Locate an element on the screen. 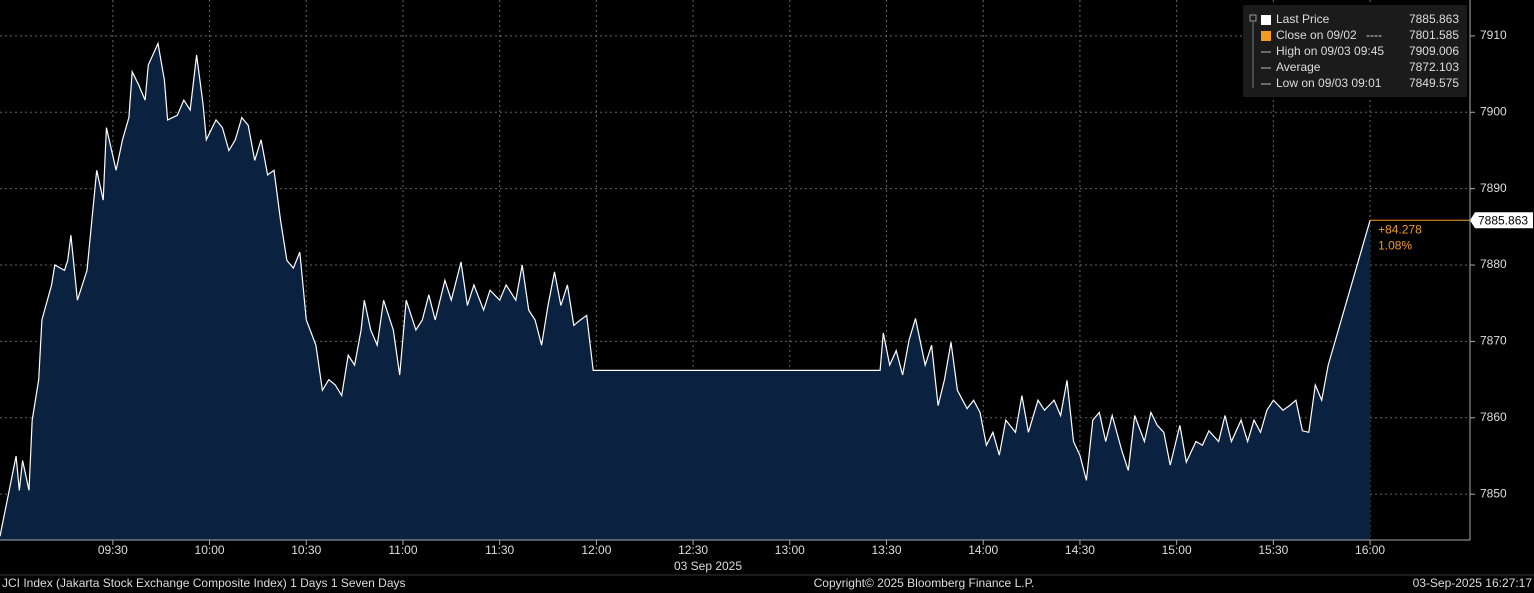 This screenshot has width=1534, height=593. y-tick-label: 7850 is located at coordinates (1493, 493).